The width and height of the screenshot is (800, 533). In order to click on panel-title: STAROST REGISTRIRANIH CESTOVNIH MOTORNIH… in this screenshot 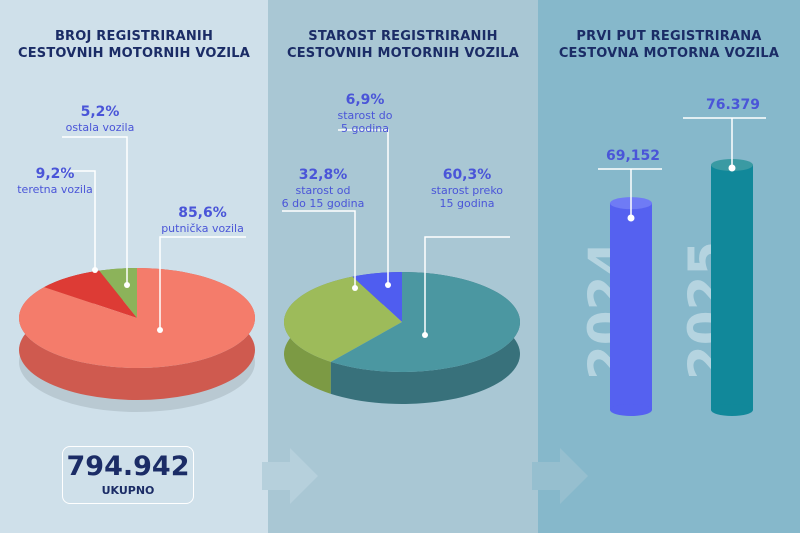, I will do `click(403, 45)`.